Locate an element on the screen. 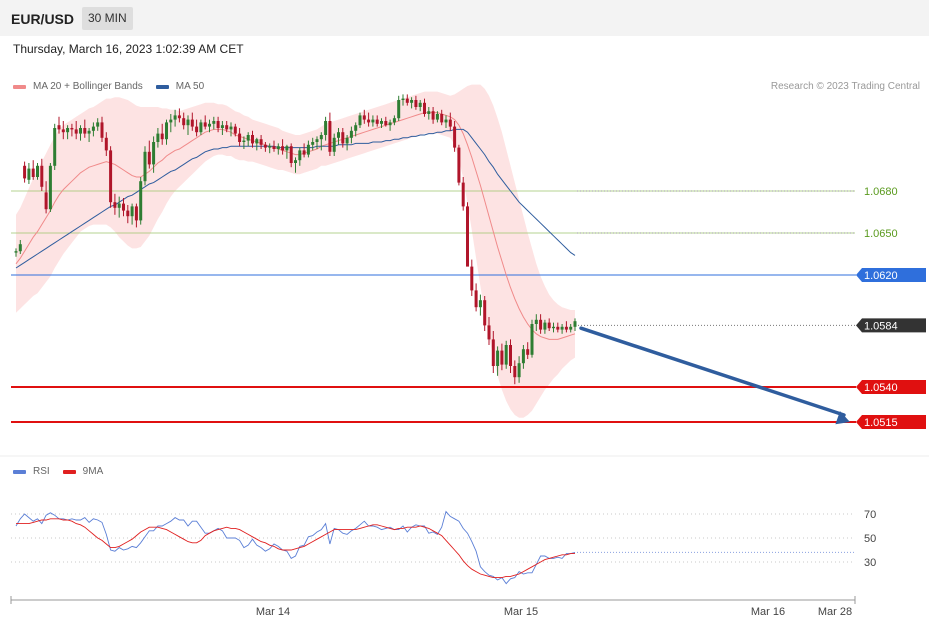  current-price-tag is located at coordinates (891, 325).